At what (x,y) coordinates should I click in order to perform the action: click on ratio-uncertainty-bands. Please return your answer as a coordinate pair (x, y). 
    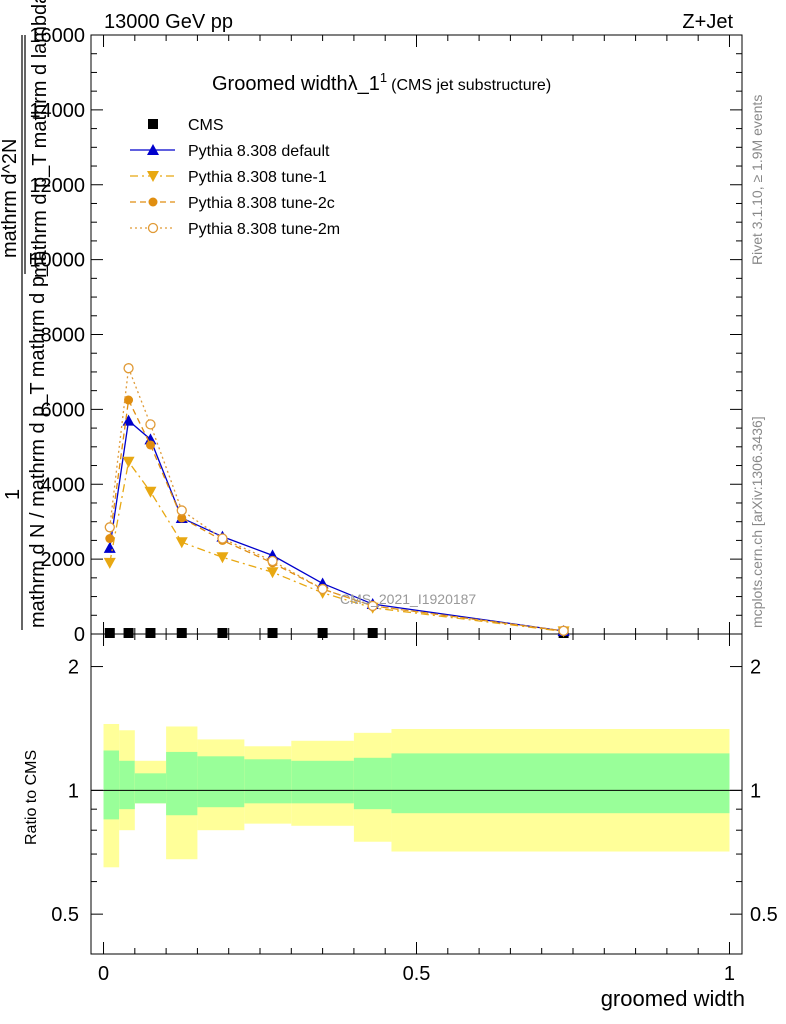
    Looking at the image, I should click on (416, 795).